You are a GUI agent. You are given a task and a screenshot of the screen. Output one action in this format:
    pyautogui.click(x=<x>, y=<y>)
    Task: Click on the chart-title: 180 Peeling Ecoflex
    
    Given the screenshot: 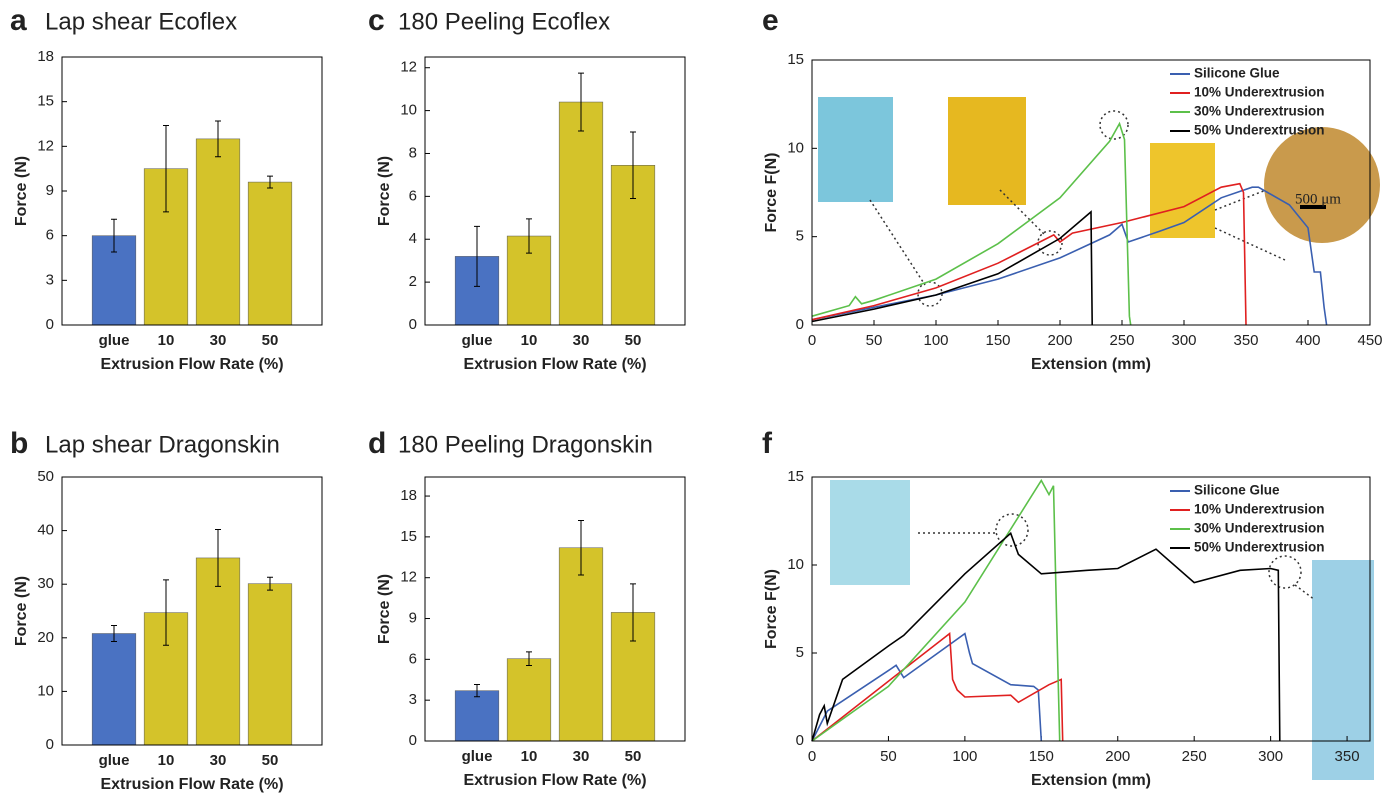 What is the action you would take?
    pyautogui.click(x=504, y=21)
    